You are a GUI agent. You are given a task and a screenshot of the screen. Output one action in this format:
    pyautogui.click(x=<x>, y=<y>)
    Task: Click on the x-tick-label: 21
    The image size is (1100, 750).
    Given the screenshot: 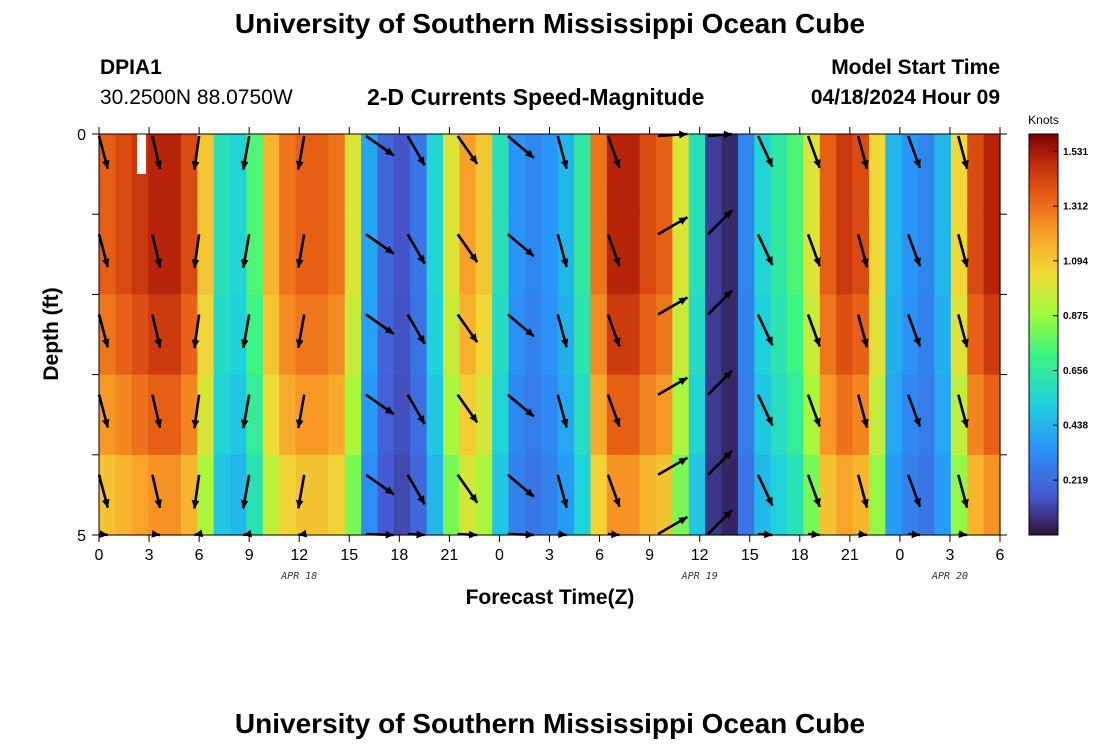 What is the action you would take?
    pyautogui.click(x=850, y=555)
    